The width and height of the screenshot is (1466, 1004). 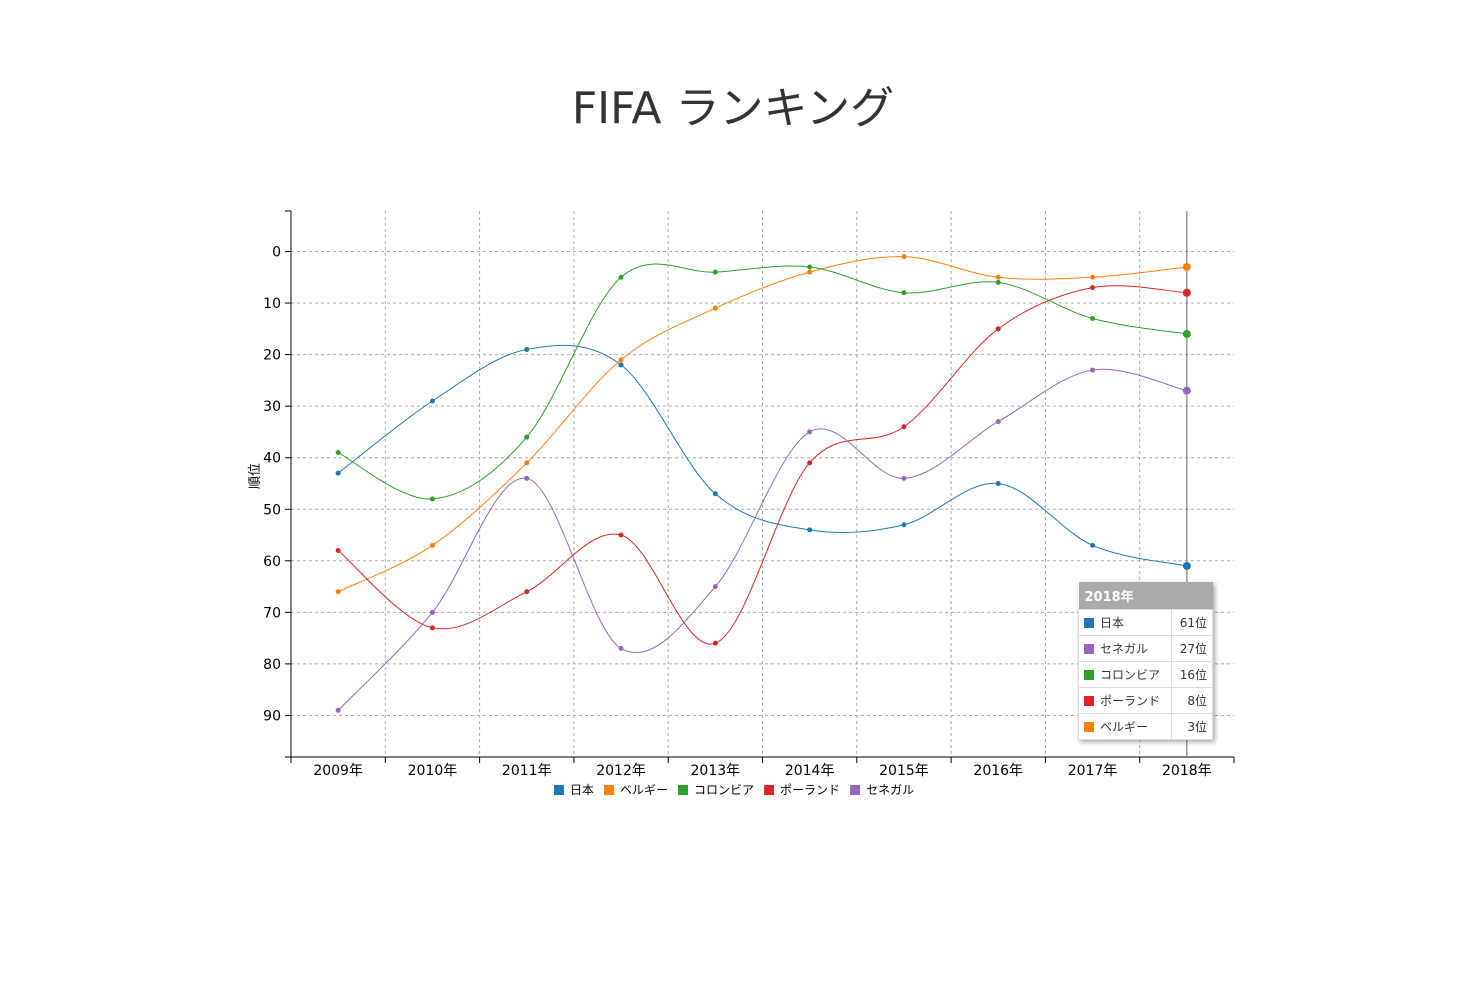 I want to click on legend-item: ポーランド, so click(x=802, y=790).